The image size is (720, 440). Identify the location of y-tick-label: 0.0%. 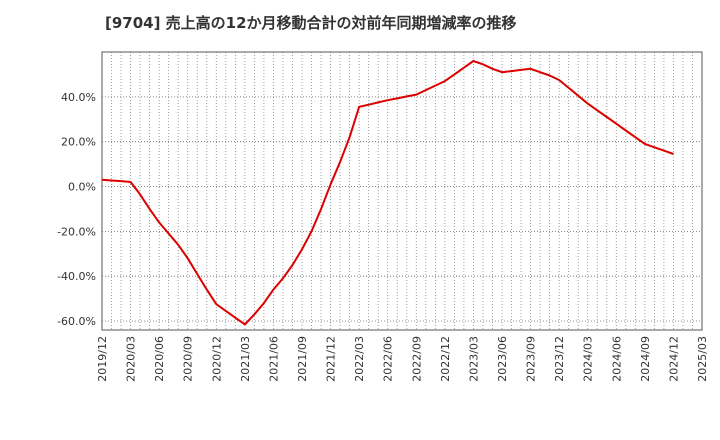
(82, 187).